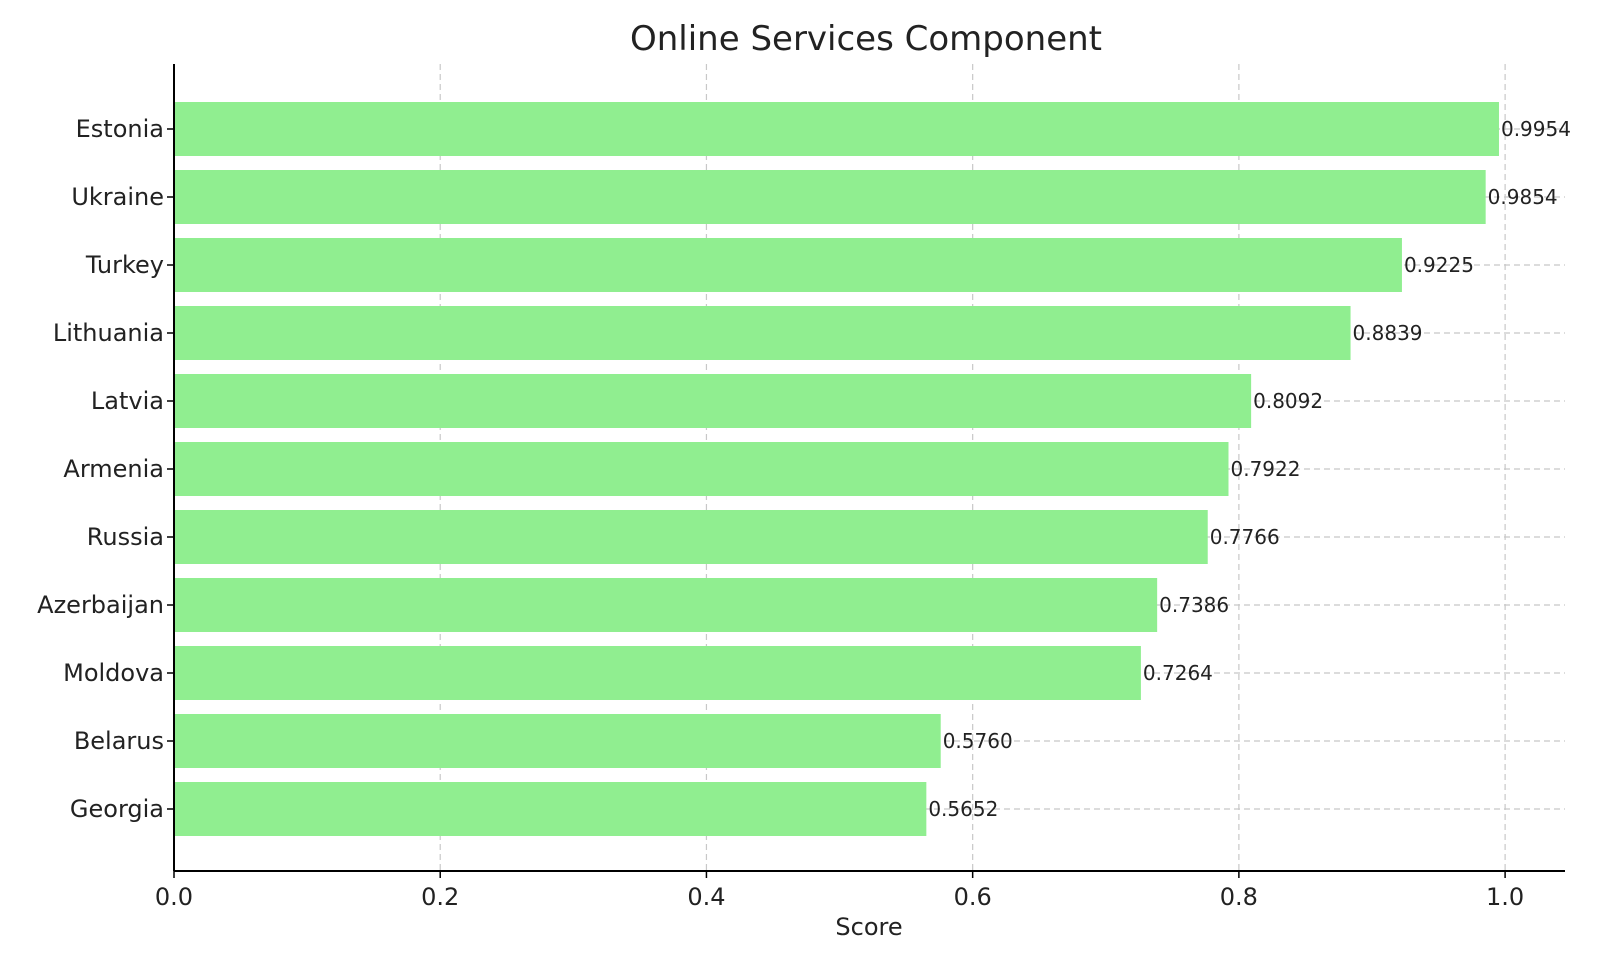 The image size is (1600, 960). What do you see at coordinates (666, 605) in the screenshot?
I see `bar-azerbaijan` at bounding box center [666, 605].